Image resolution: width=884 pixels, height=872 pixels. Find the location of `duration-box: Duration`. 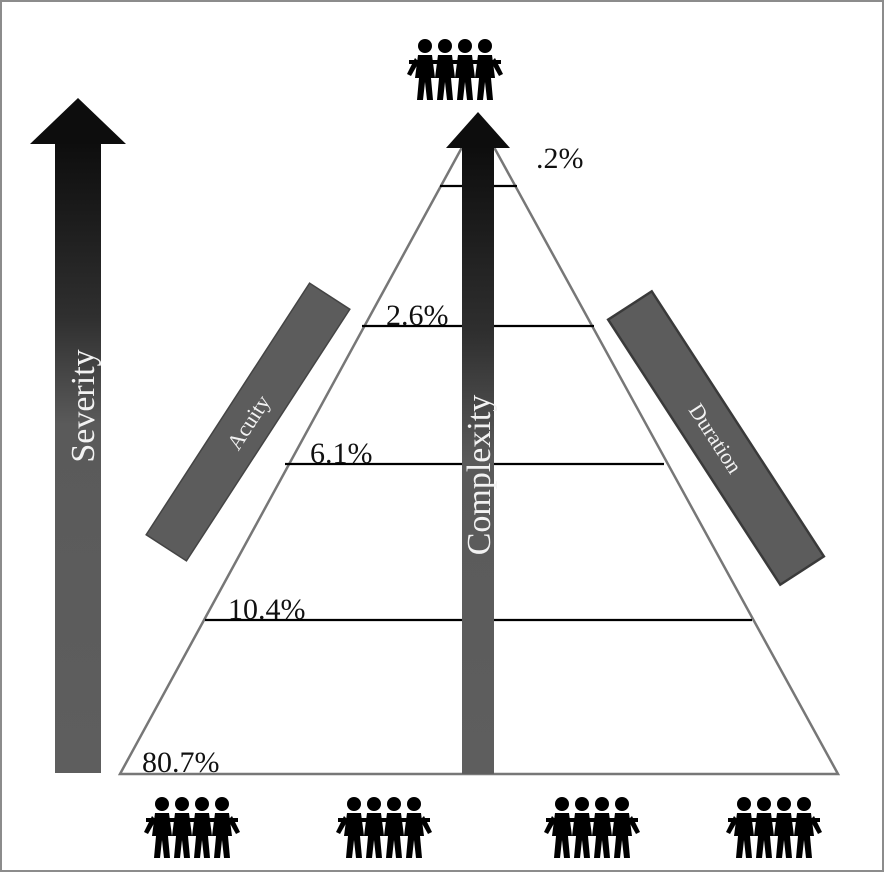

duration-box: Duration is located at coordinates (716, 438).